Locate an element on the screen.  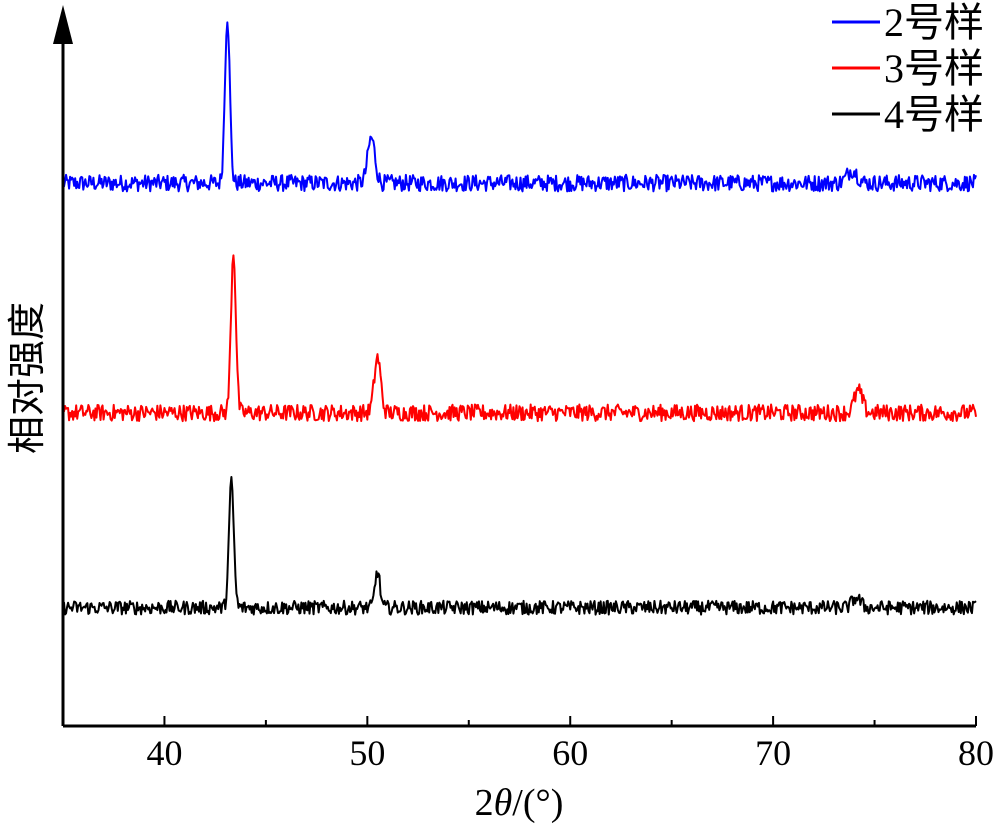
y-axis-title: 相对强度 is located at coordinates (28, 378).